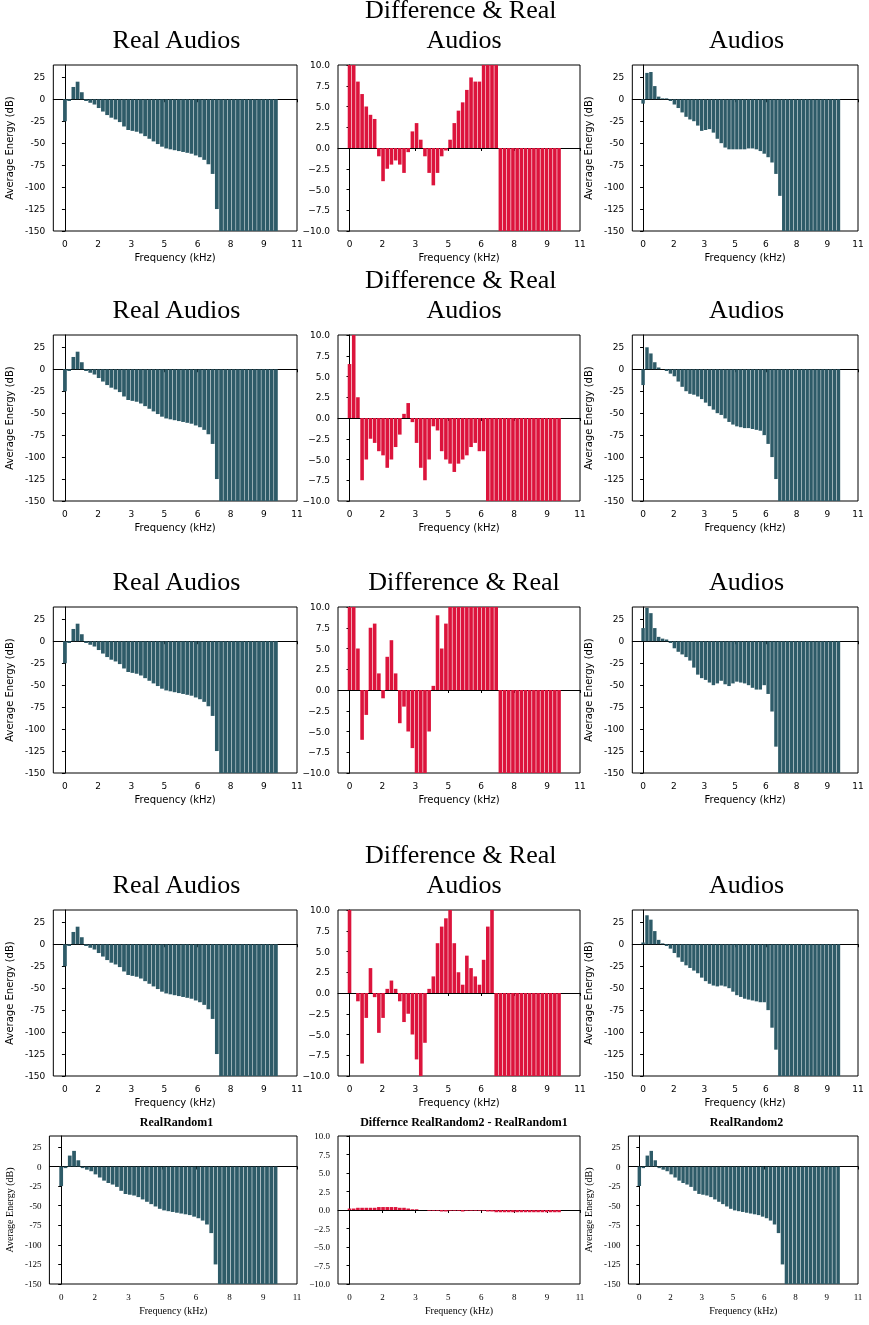 The width and height of the screenshot is (869, 1325). I want to click on y-tick-label: 5.0, so click(323, 106).